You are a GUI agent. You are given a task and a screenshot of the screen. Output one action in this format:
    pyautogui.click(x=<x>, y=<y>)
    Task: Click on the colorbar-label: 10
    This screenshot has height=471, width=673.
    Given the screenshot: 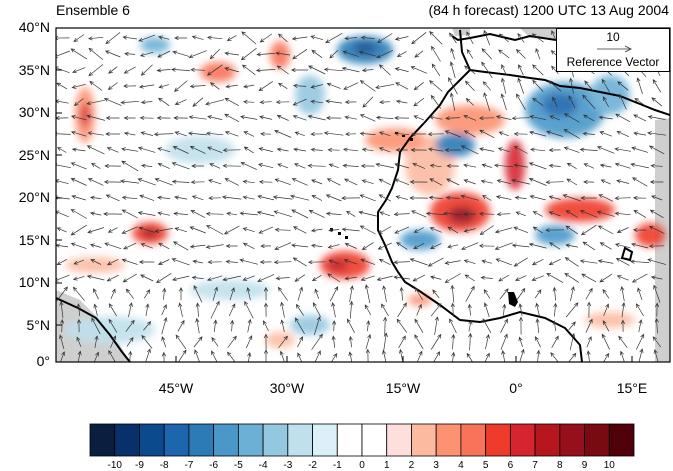 What is the action you would take?
    pyautogui.click(x=609, y=465)
    